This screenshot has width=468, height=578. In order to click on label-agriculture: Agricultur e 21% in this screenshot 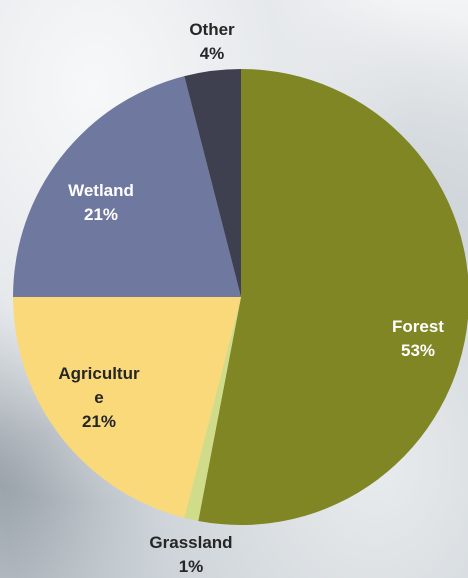, I will do `click(99, 397)`.